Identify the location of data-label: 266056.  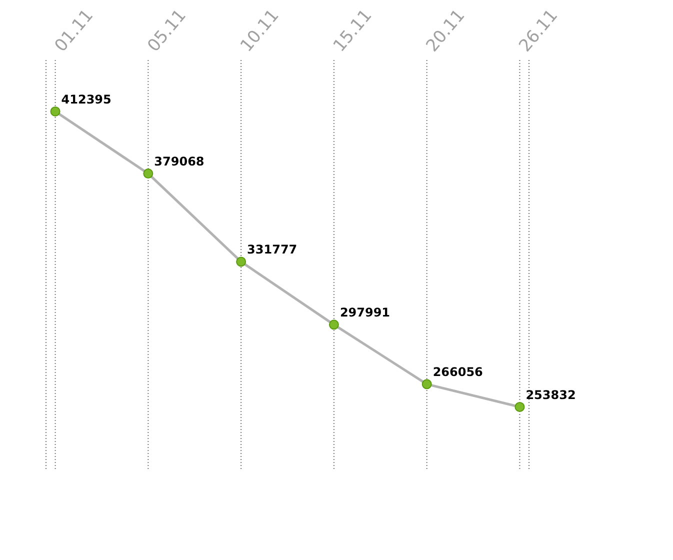
(457, 372).